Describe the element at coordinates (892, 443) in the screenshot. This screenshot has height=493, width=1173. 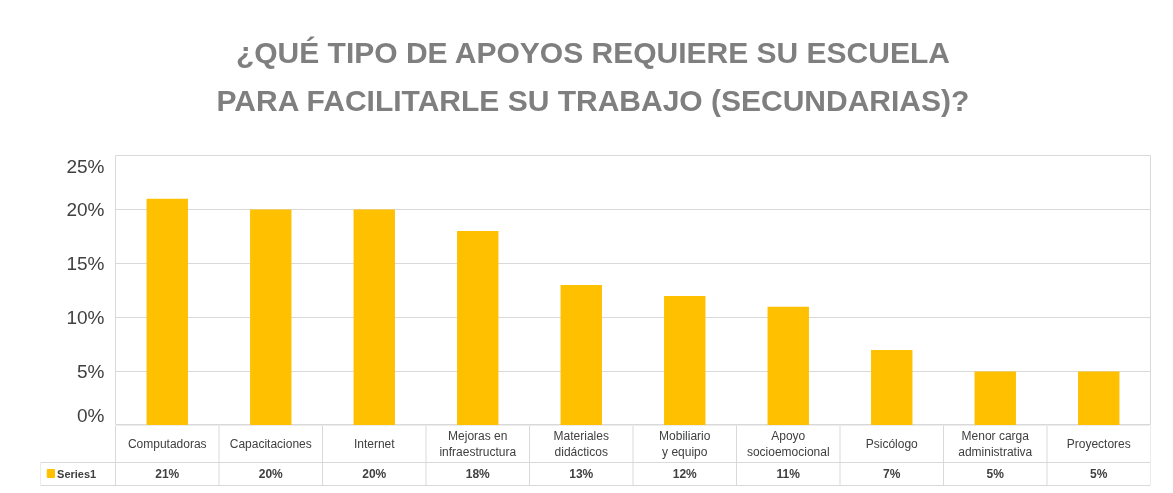
I see `x-tick-label: Psicólogo` at that location.